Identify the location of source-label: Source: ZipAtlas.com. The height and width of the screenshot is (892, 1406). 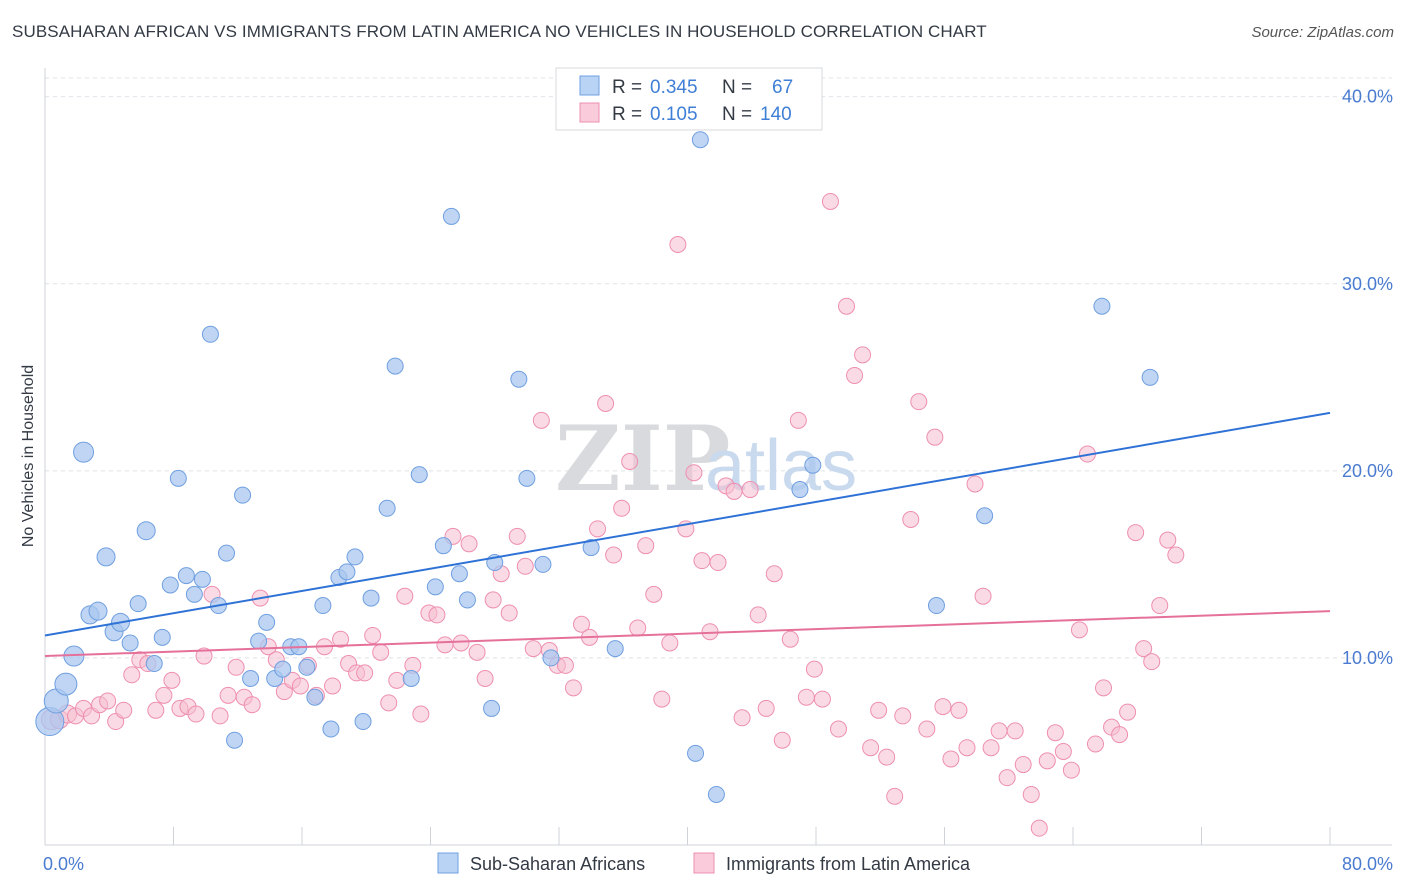
(1322, 32).